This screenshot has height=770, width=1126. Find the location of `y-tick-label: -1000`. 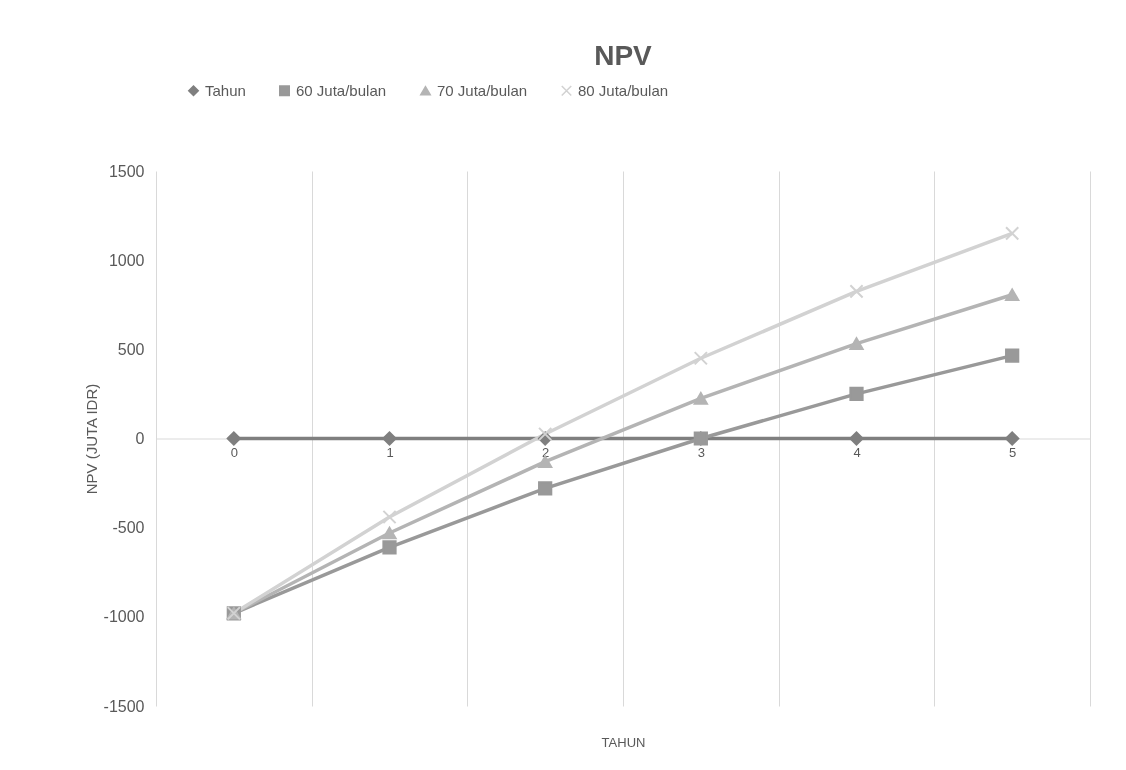

y-tick-label: -1000 is located at coordinates (124, 617).